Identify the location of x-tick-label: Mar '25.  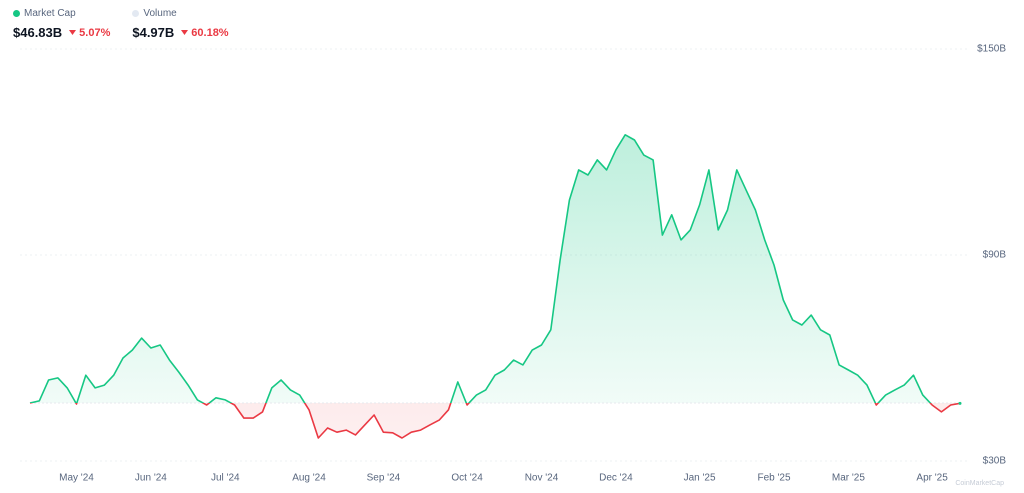
(848, 478).